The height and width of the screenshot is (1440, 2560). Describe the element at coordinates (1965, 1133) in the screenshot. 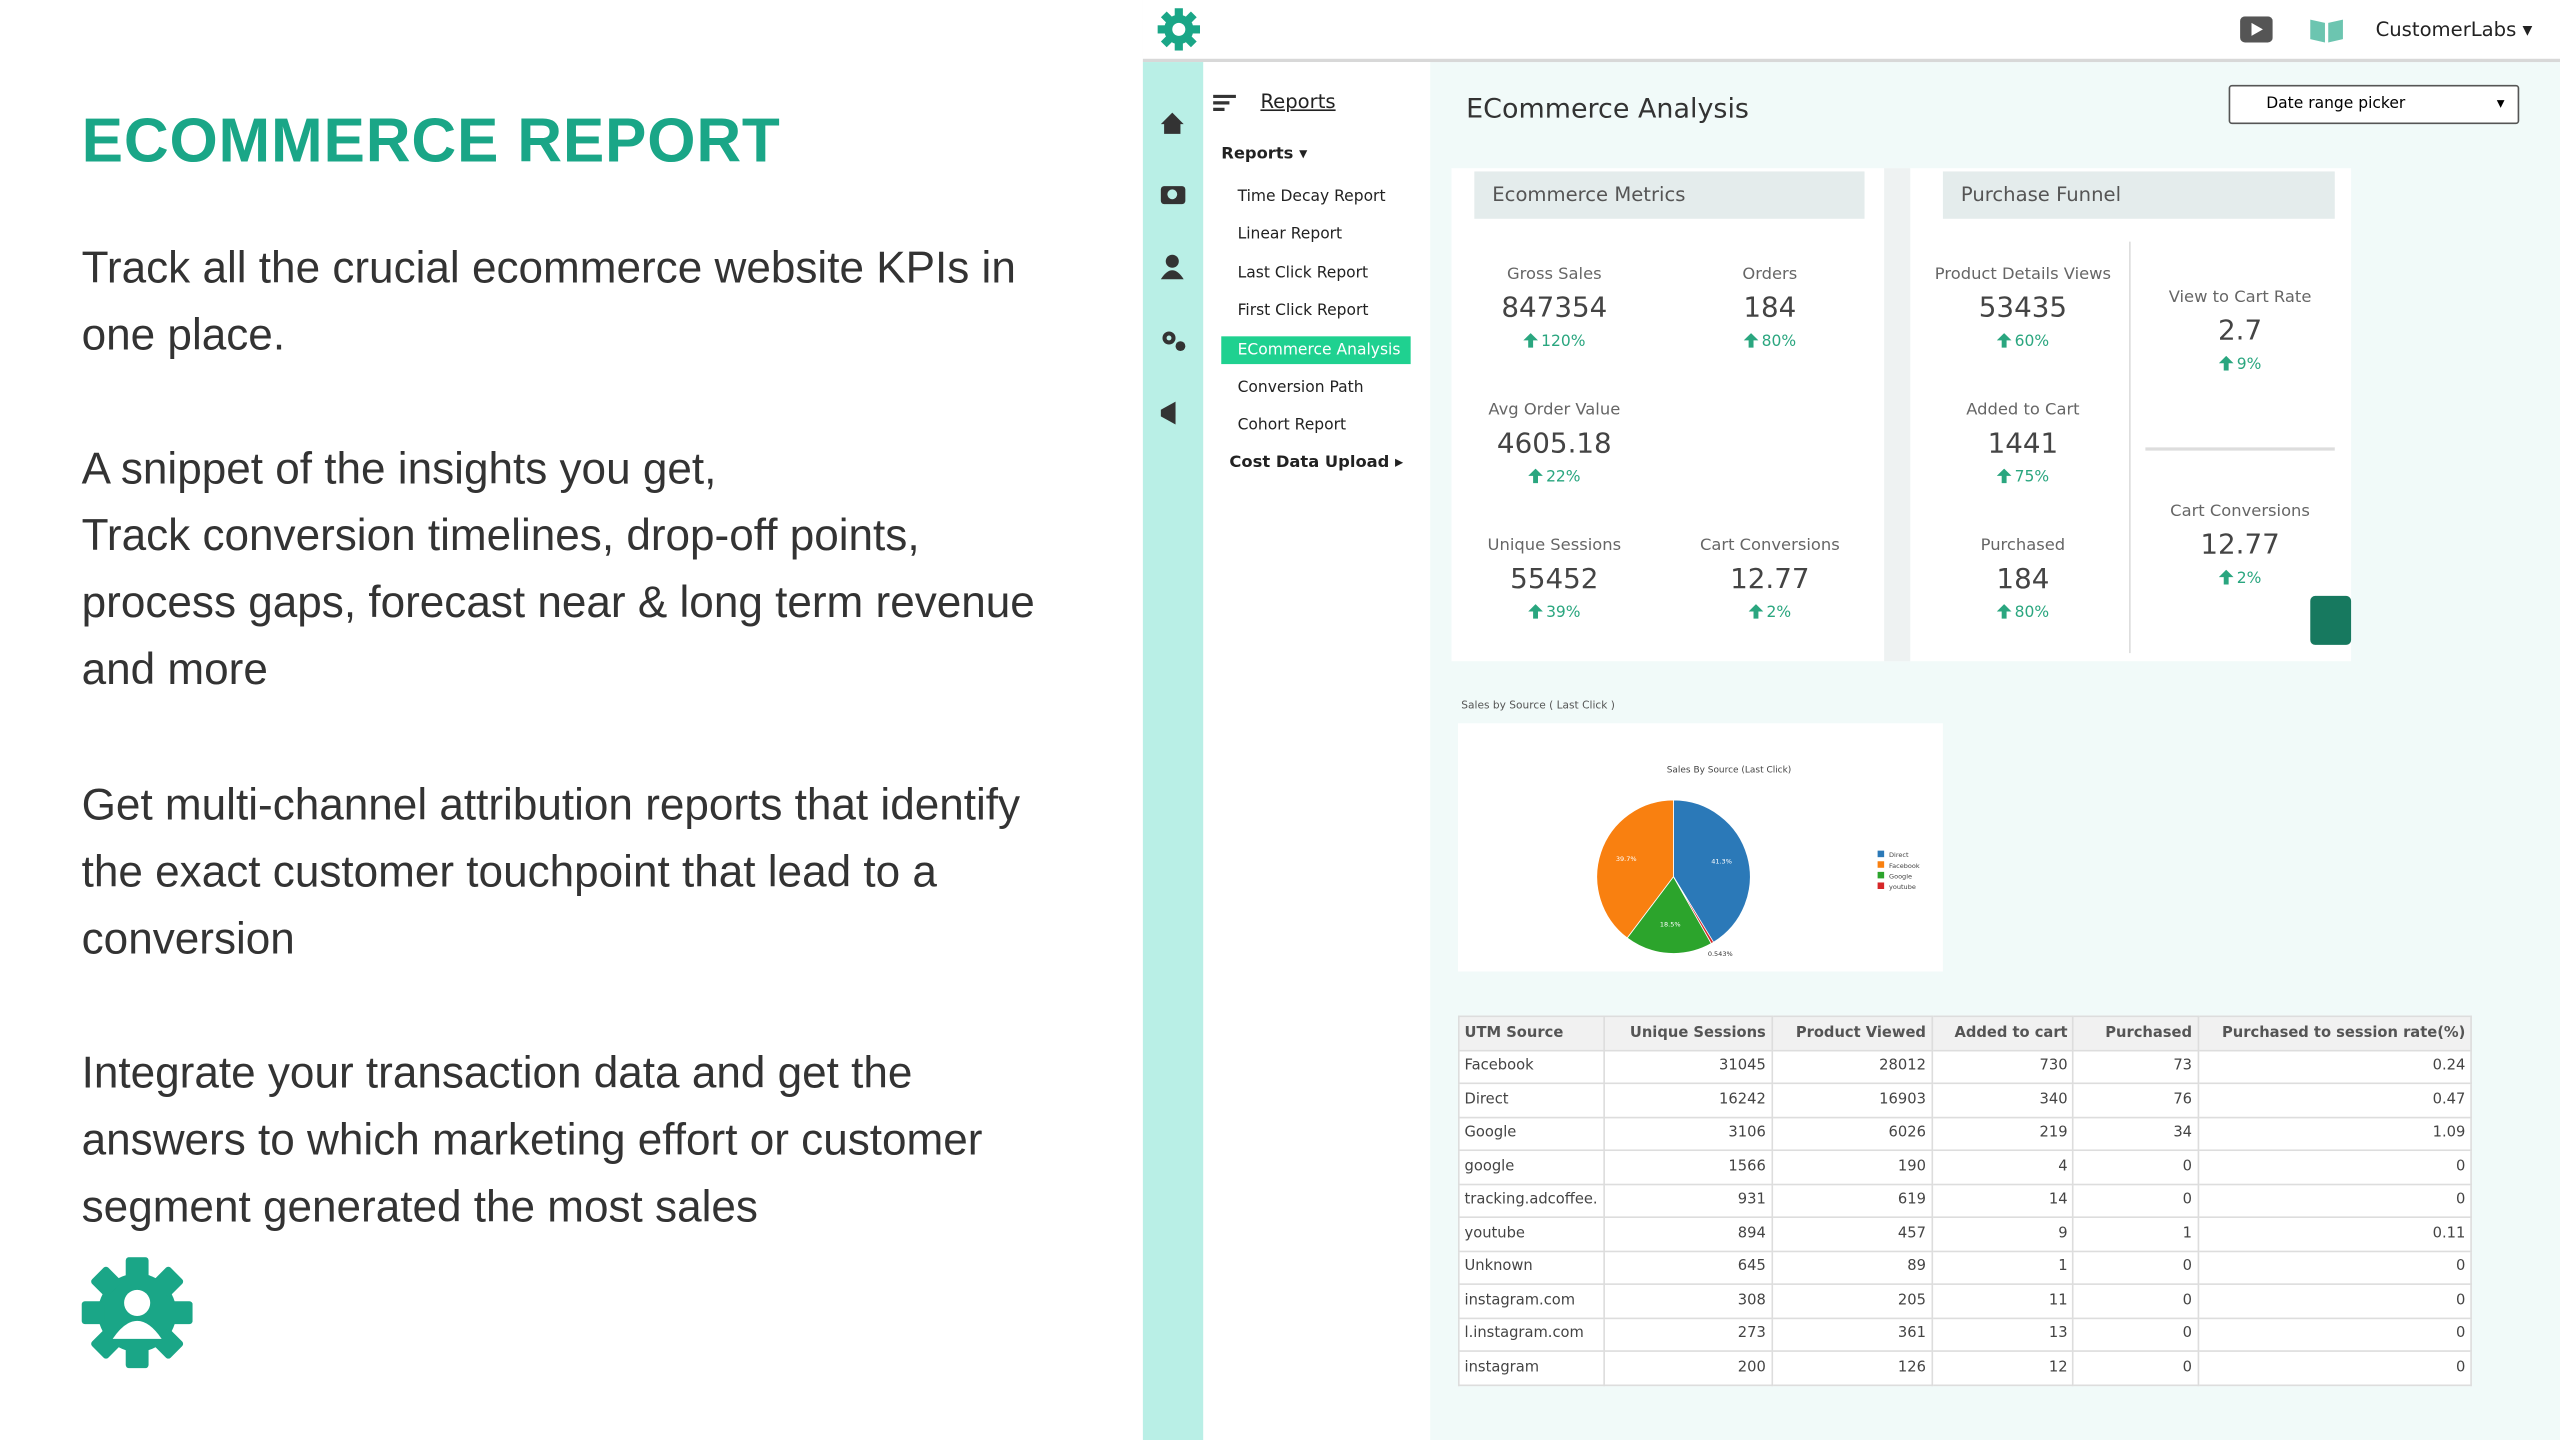

I see `table-row: Google 3106 6026 219 34 1.09` at that location.